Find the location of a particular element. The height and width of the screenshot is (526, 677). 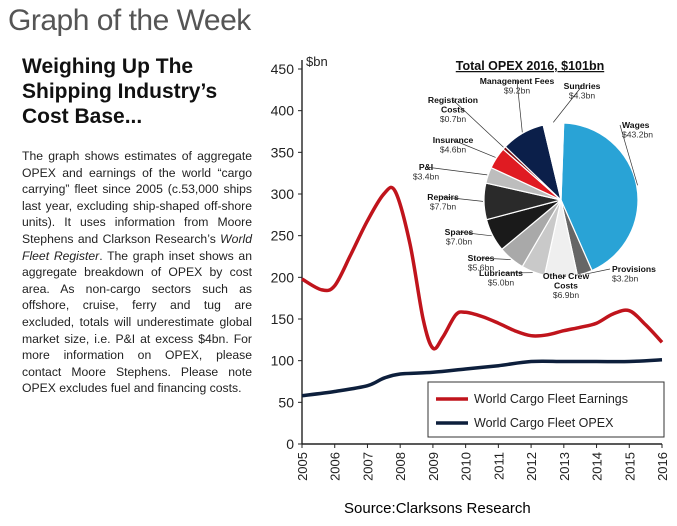

x-tick-label: 2016 is located at coordinates (662, 466).